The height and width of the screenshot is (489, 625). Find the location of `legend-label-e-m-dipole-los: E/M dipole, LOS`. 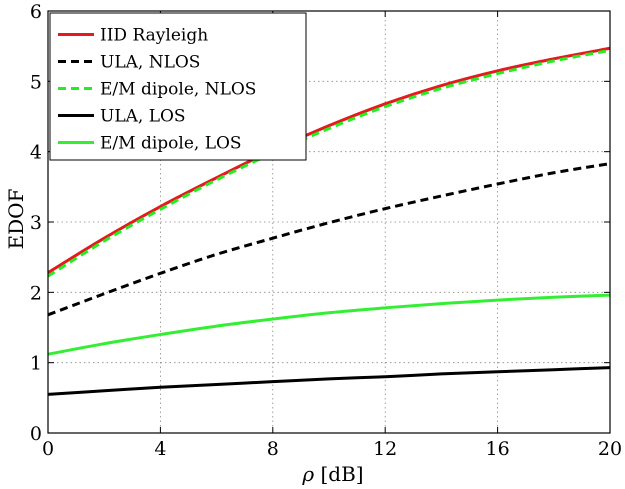

legend-label-e-m-dipole-los: E/M dipole, LOS is located at coordinates (171, 144).